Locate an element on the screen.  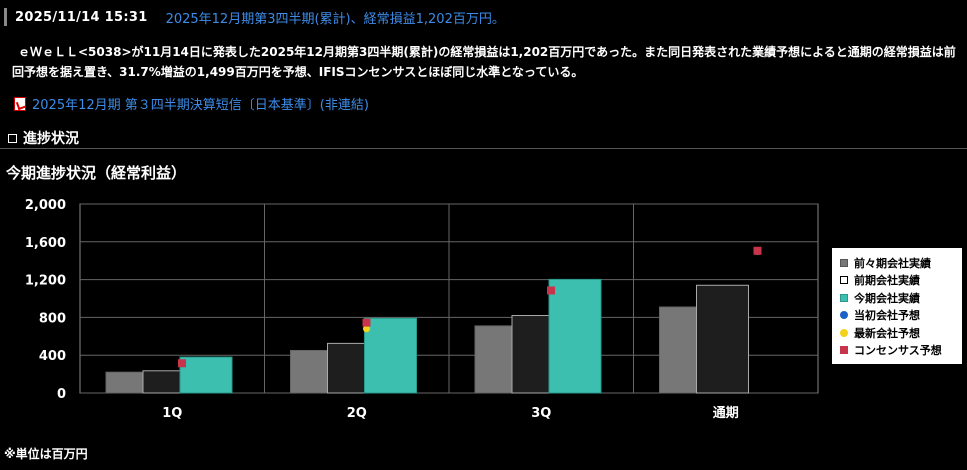
legend-label-initial-forecast: 当初会社予想 is located at coordinates (887, 316).